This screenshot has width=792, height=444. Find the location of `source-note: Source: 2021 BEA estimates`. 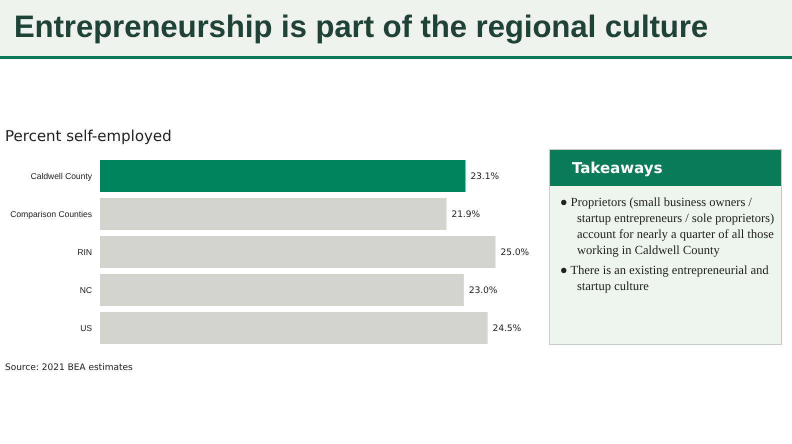

source-note: Source: 2021 BEA estimates is located at coordinates (69, 368).